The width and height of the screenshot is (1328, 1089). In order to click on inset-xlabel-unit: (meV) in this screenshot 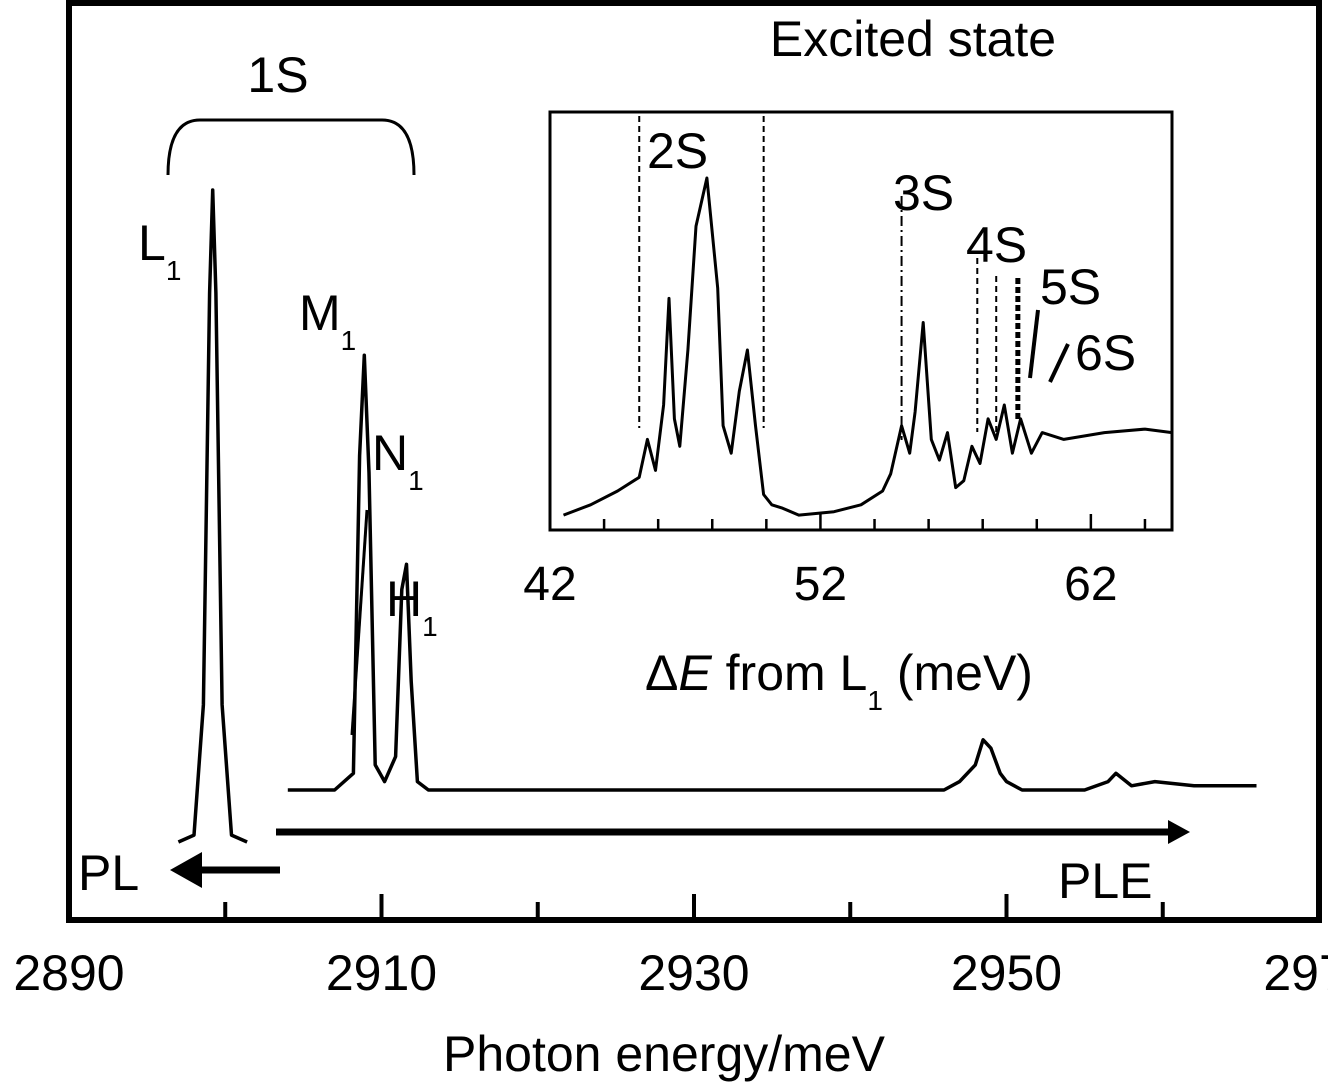, I will do `click(958, 673)`.